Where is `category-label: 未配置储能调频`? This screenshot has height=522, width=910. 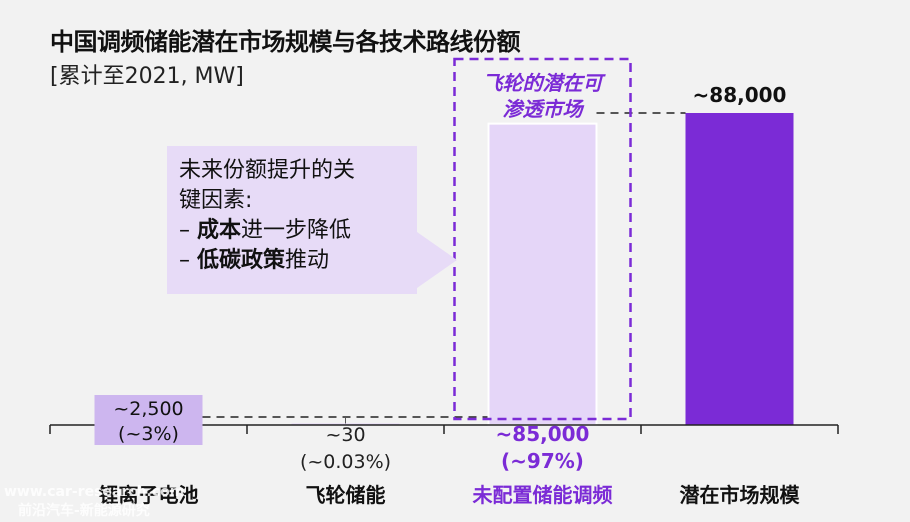 category-label: 未配置储能调频 is located at coordinates (543, 495).